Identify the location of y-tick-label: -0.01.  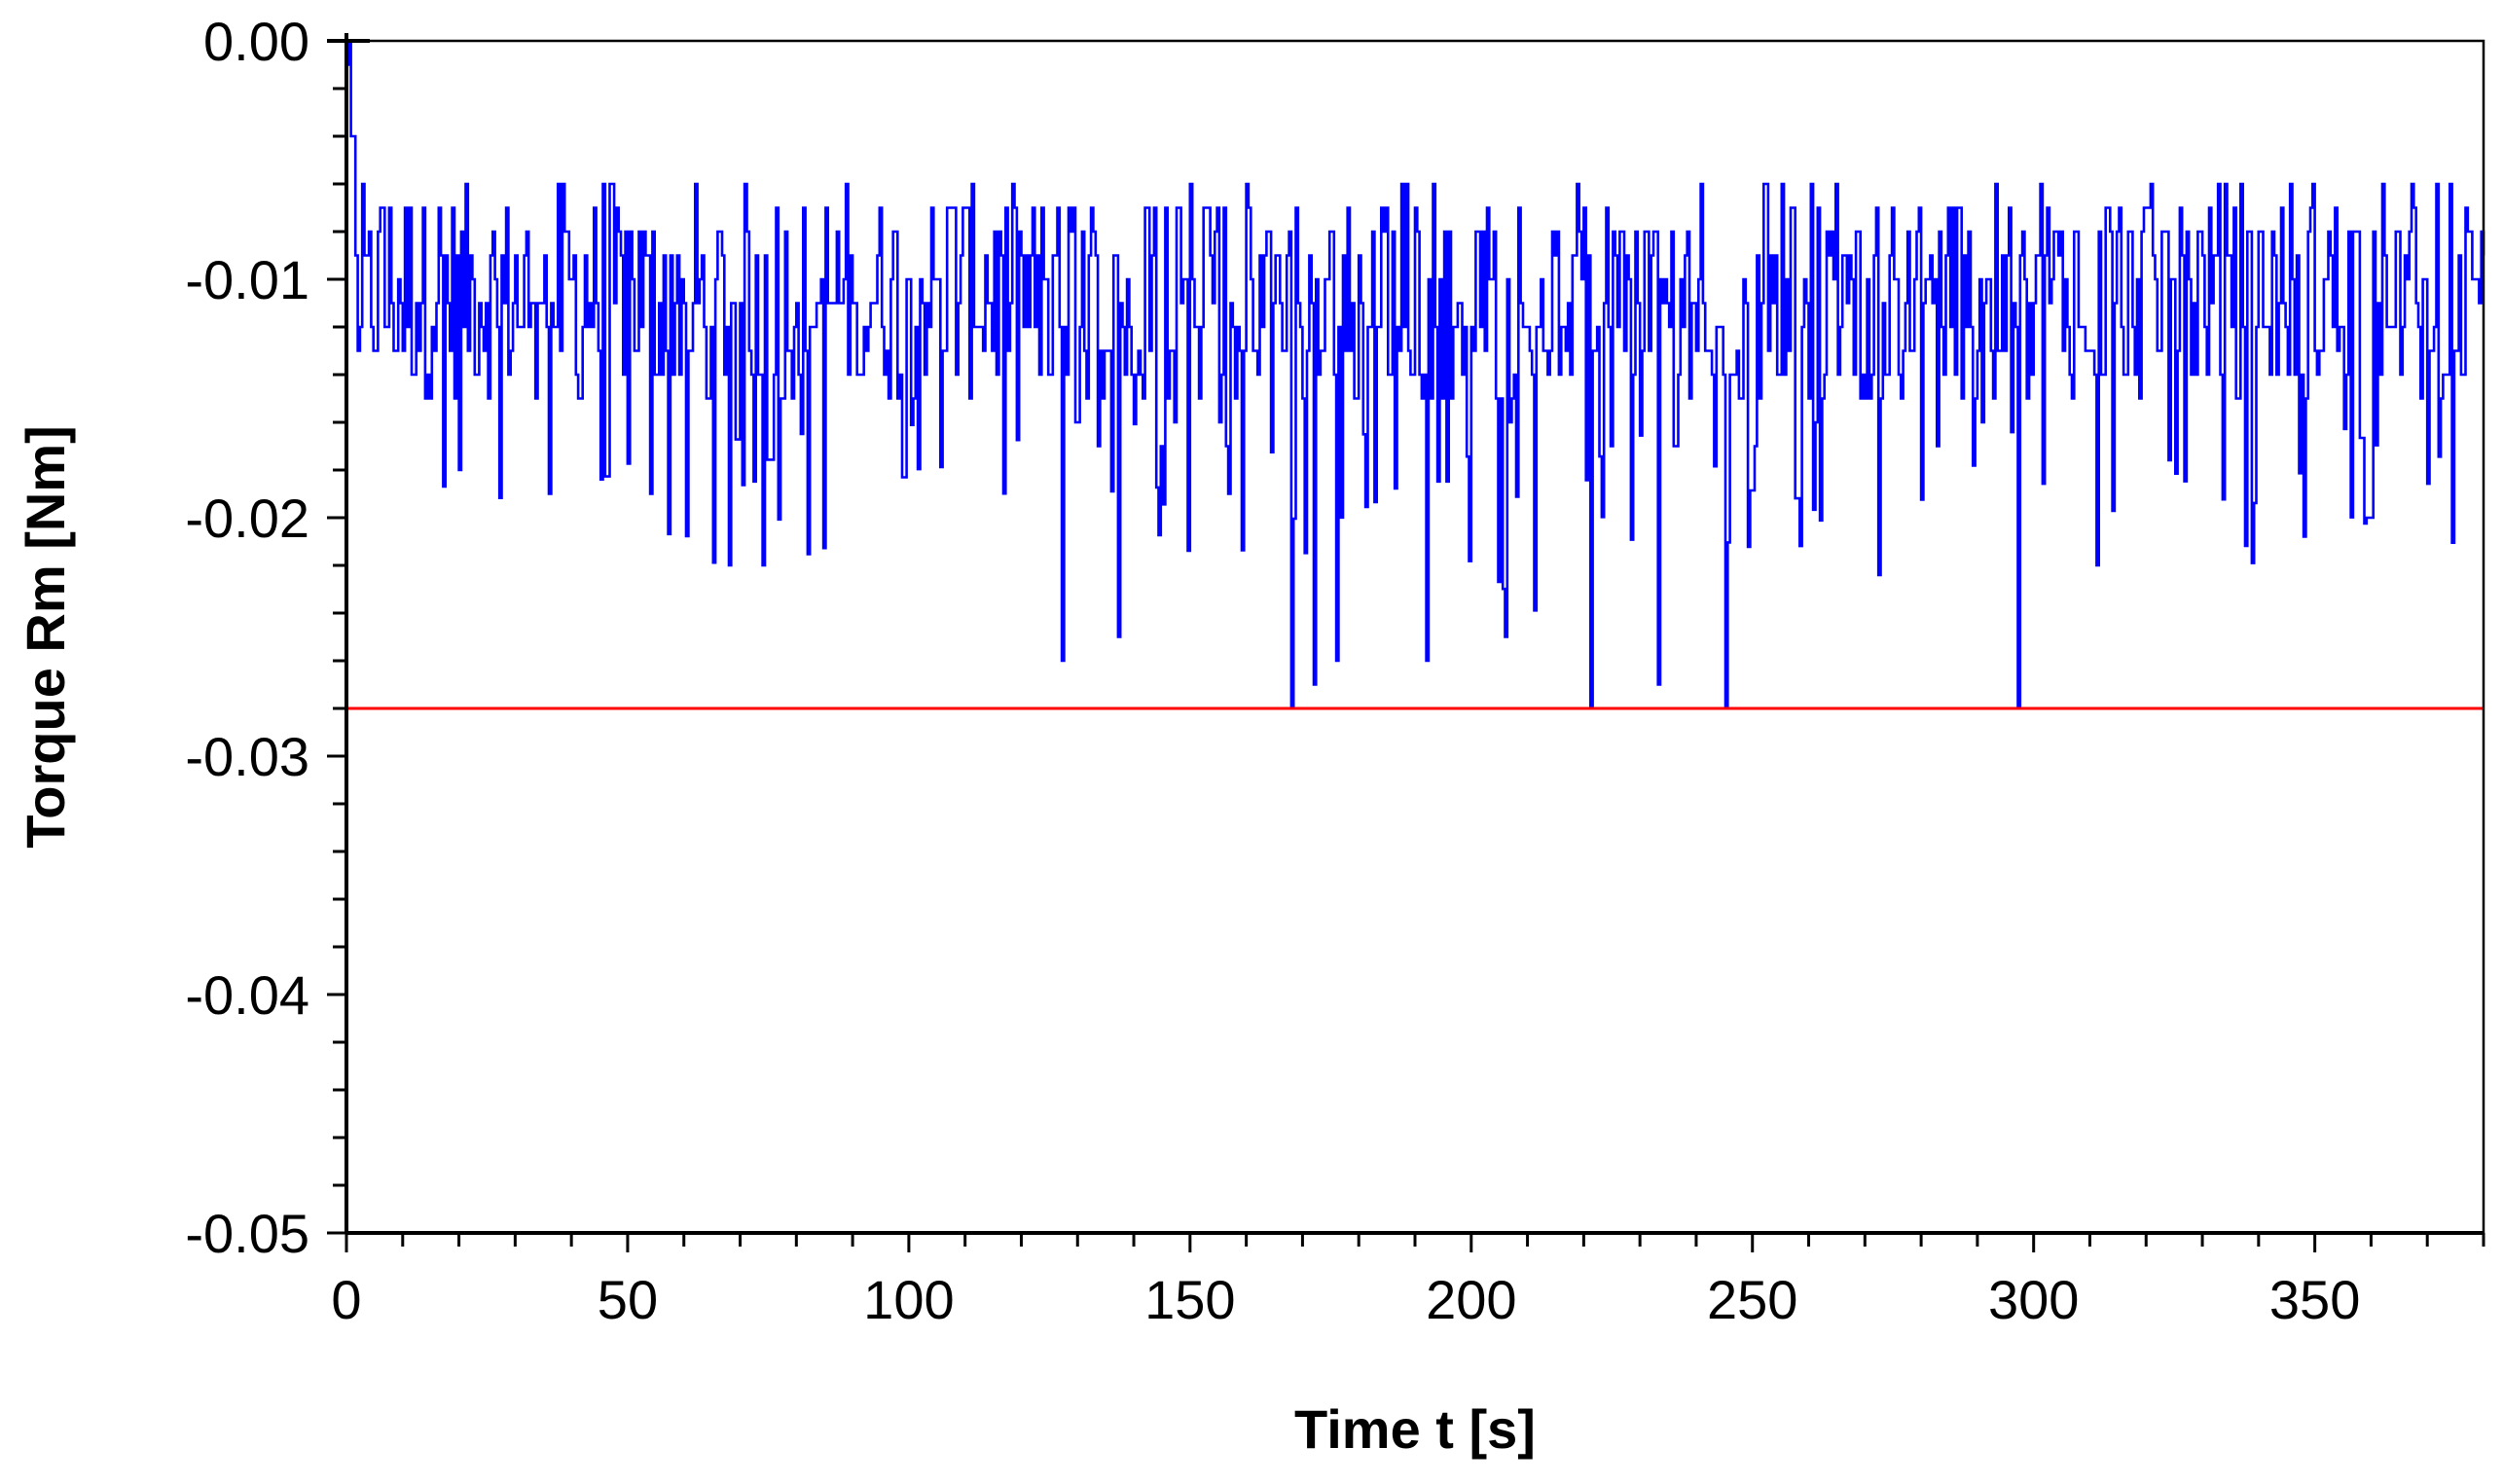
(247, 280).